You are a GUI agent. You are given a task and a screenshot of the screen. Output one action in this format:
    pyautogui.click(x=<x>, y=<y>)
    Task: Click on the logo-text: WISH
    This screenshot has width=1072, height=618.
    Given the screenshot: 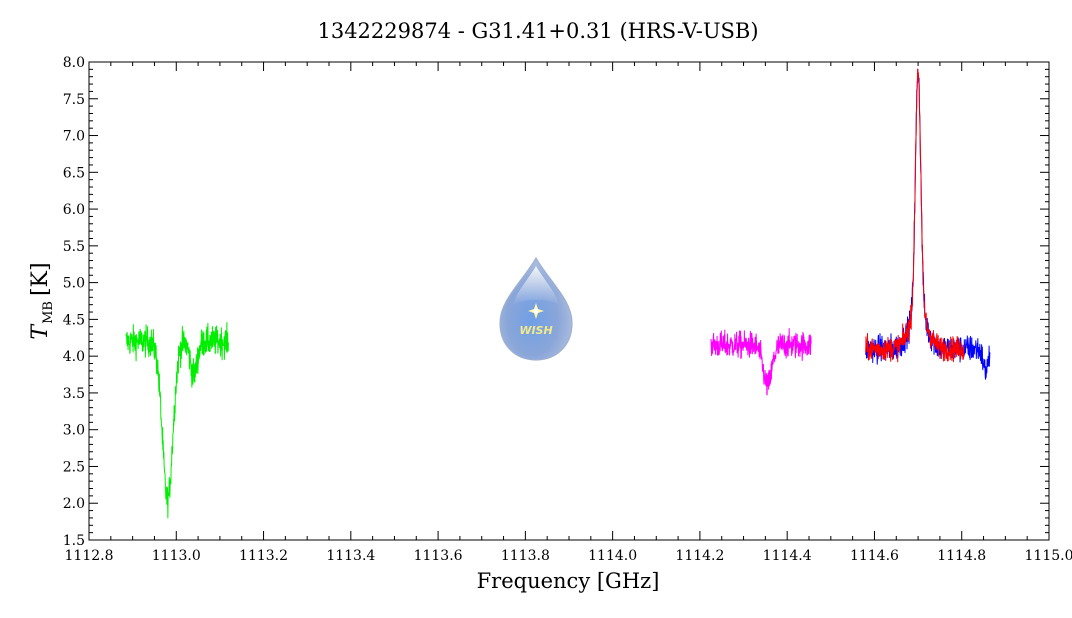 What is the action you would take?
    pyautogui.click(x=535, y=330)
    